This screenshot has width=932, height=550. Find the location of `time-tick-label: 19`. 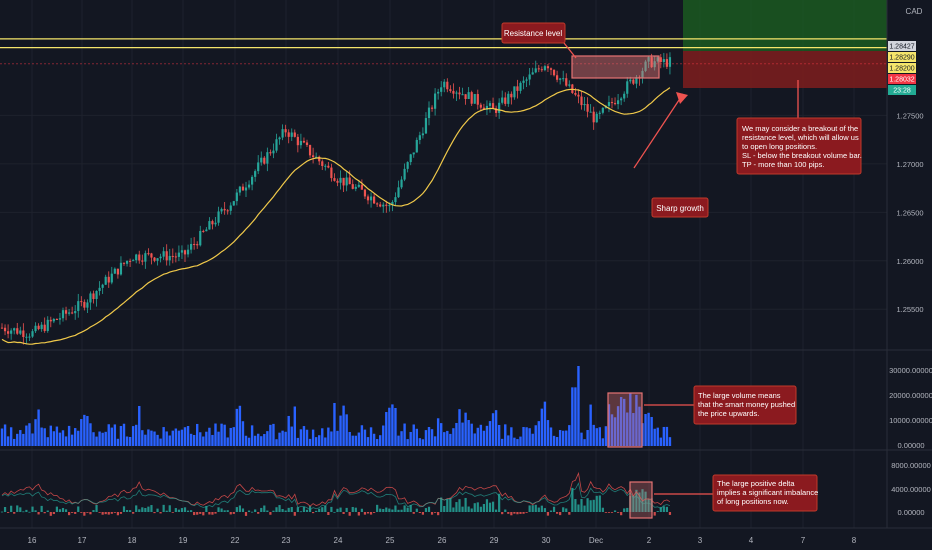

time-tick-label: 19 is located at coordinates (183, 540).